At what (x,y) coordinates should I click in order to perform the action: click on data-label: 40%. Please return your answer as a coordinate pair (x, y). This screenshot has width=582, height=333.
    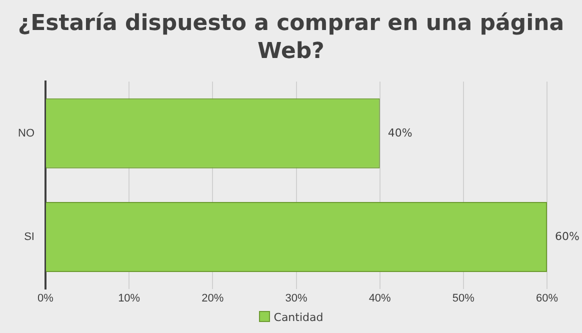
    Looking at the image, I should click on (400, 133).